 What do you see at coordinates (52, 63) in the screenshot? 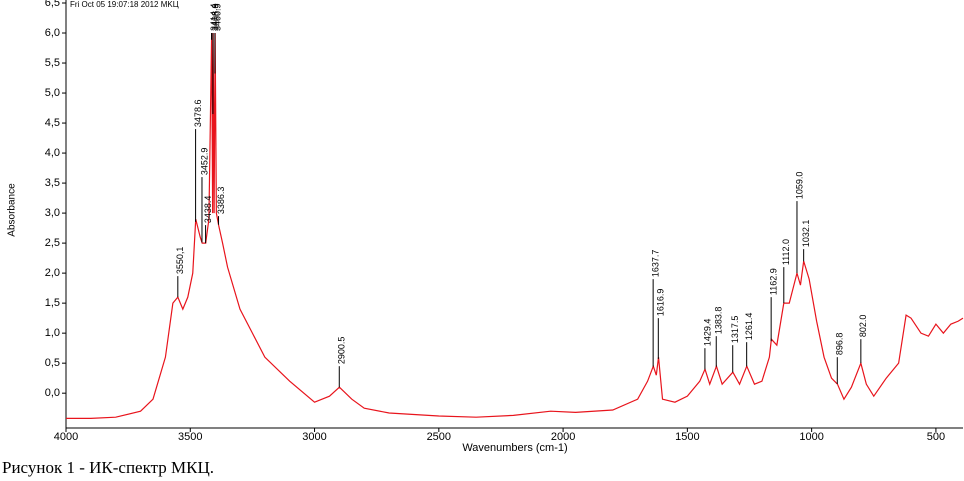
I see `y-tick-label: 5,5` at bounding box center [52, 63].